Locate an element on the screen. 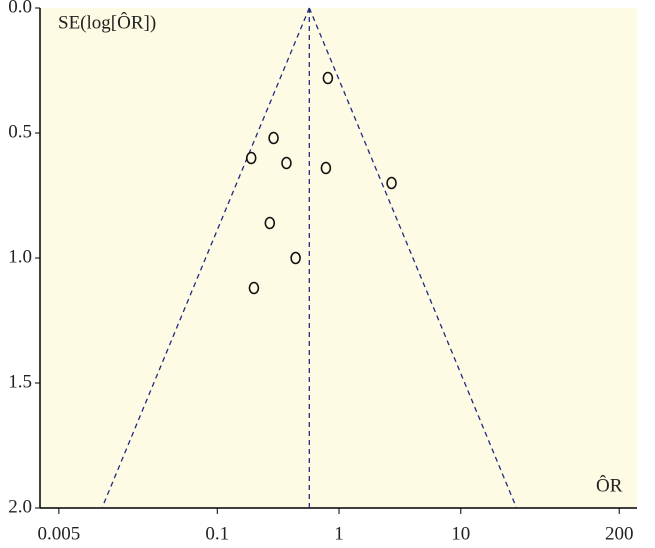 This screenshot has height=548, width=655. x-tick-label: 10 is located at coordinates (460, 533).